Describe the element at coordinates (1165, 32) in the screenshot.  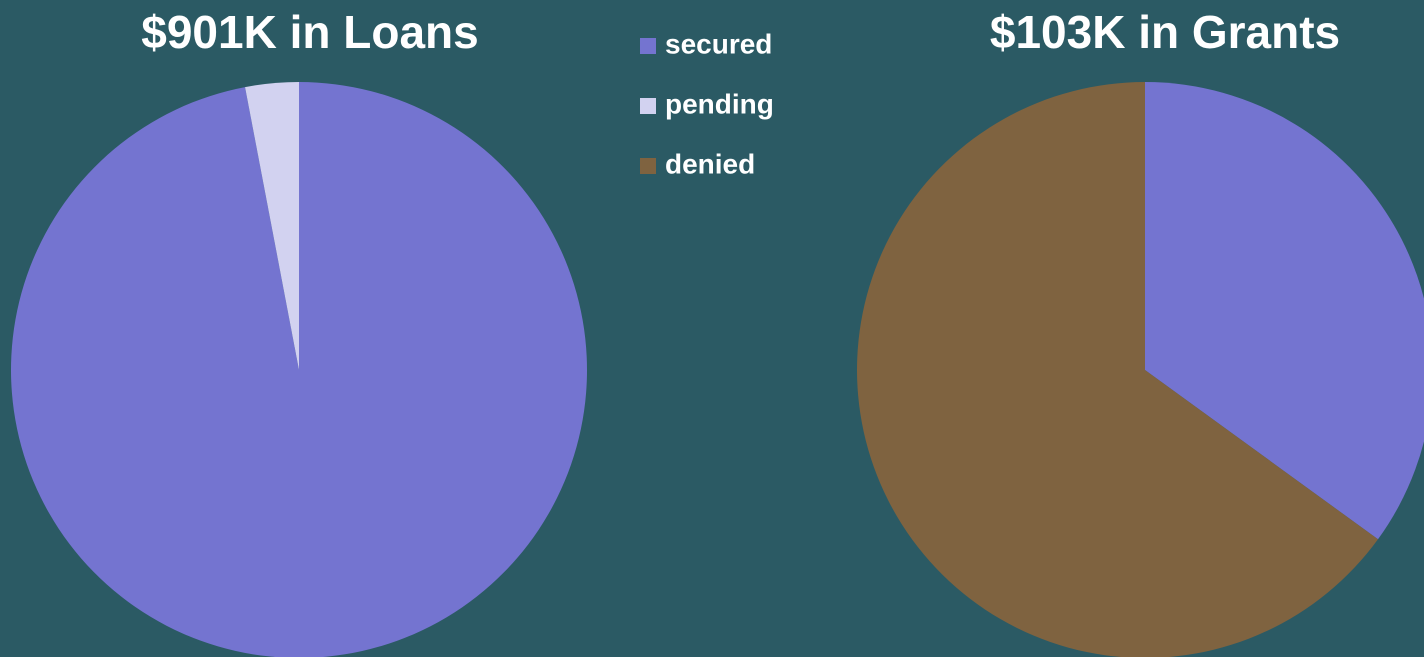
I see `chart-title: $103K in Grants` at that location.